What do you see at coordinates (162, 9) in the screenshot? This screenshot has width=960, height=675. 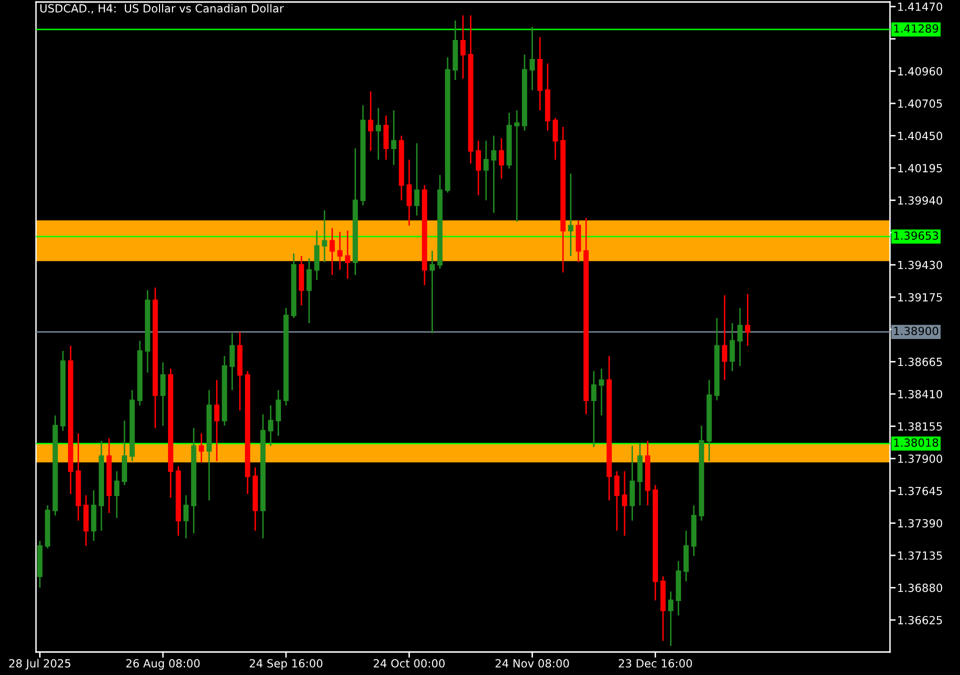 I see `chart-title: USDCAD., H4: US Dollar vs Canadian Dollar` at bounding box center [162, 9].